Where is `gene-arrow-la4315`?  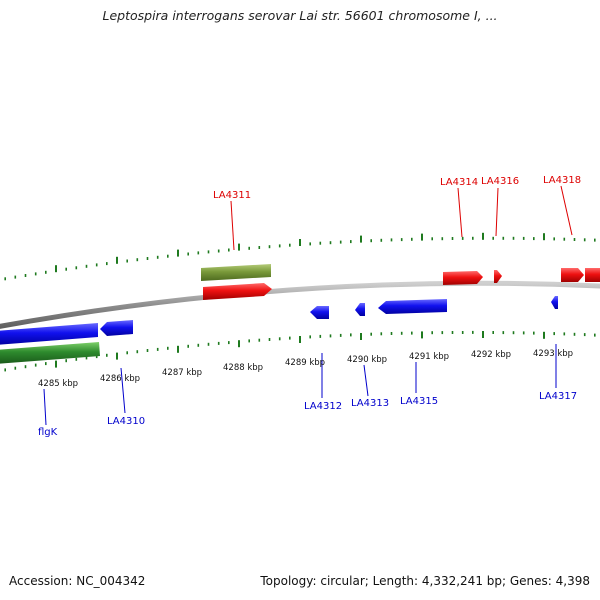
gene-arrow-la4315 is located at coordinates (412, 306).